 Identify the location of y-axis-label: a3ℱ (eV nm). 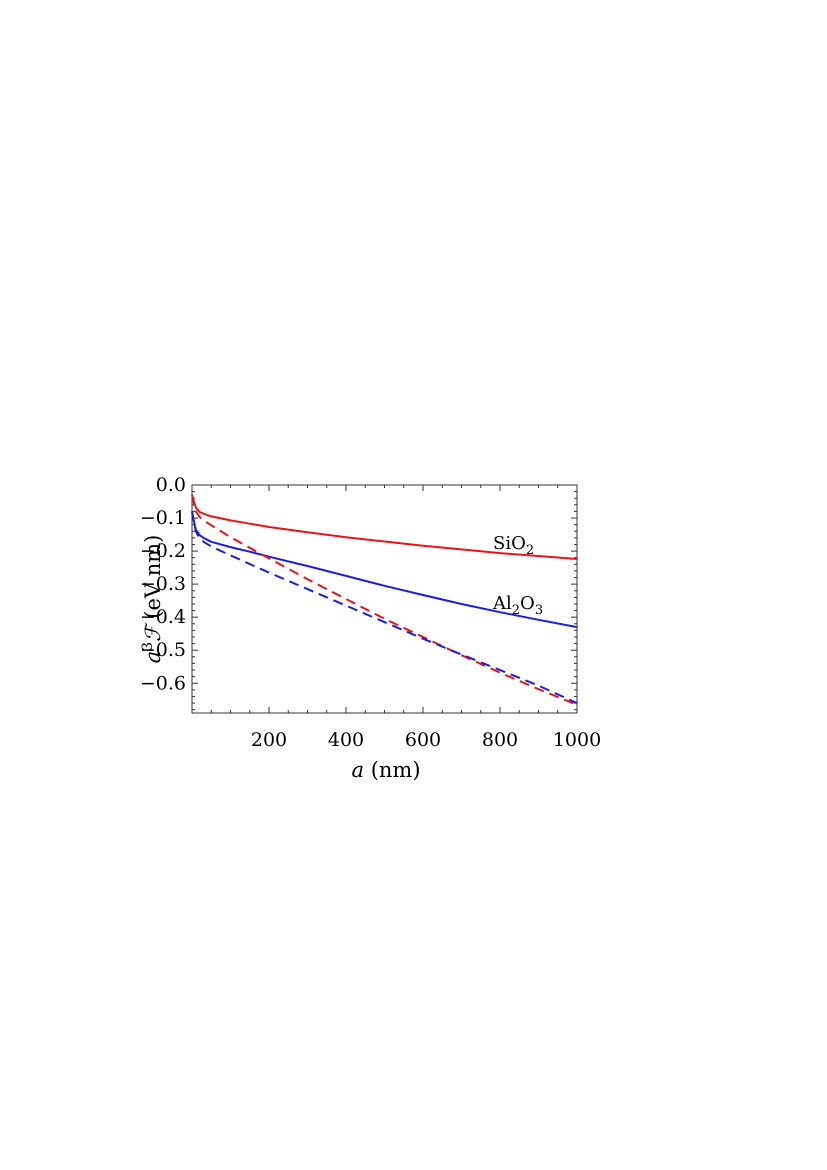
(152, 599).